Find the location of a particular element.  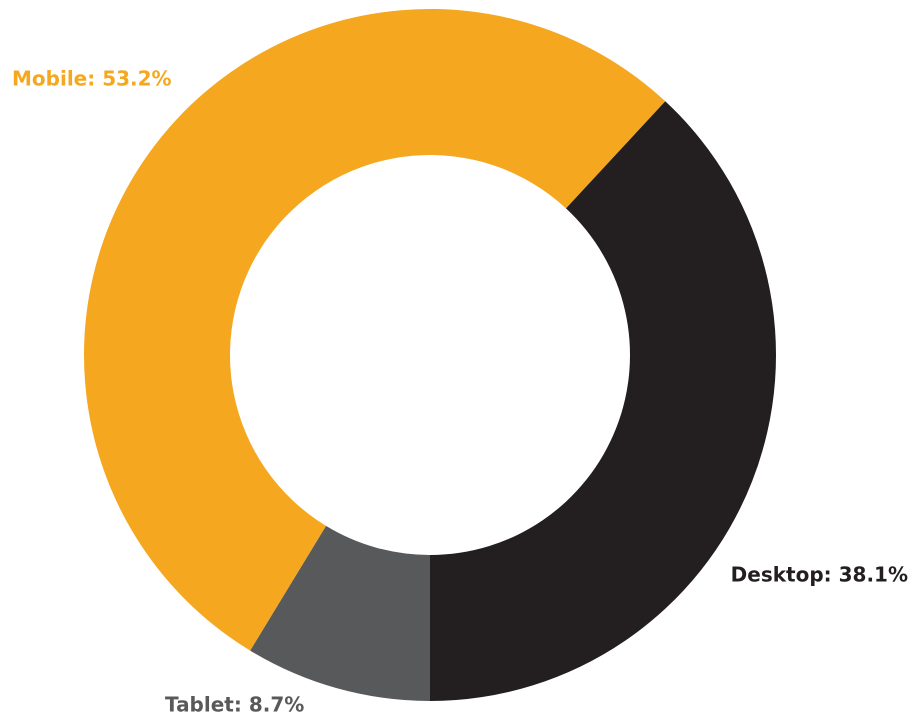

donut-slice is located at coordinates (340, 613).